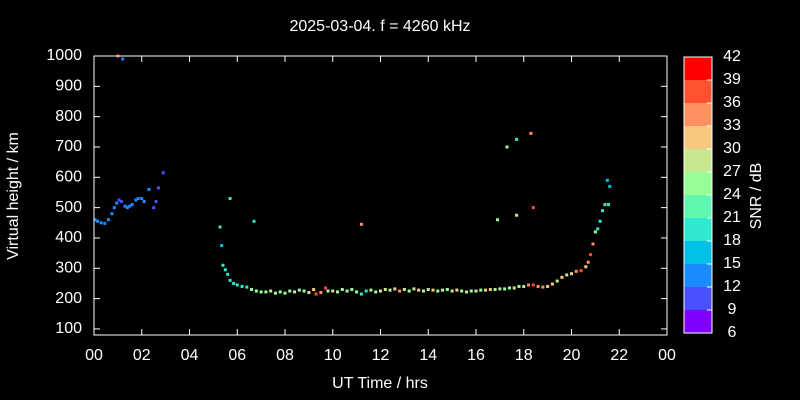 Image resolution: width=800 pixels, height=400 pixels. What do you see at coordinates (333, 355) in the screenshot?
I see `x-tick-label: 10` at bounding box center [333, 355].